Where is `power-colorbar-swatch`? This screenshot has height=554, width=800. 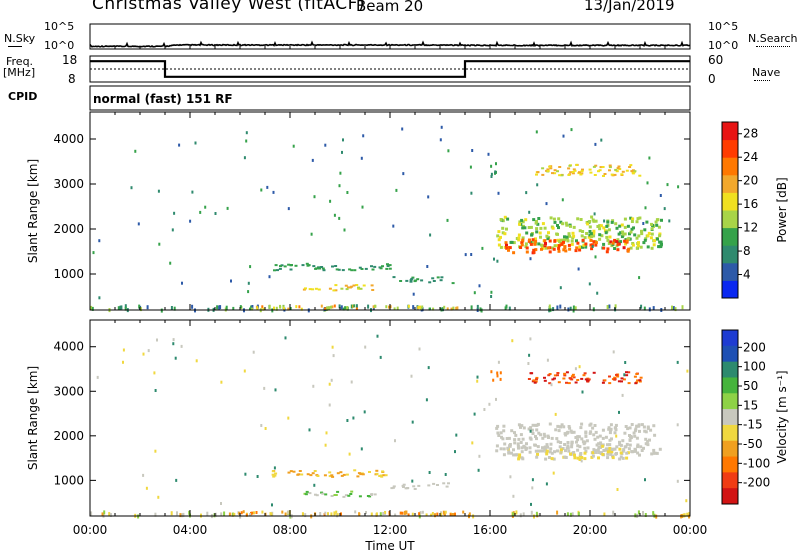 power-colorbar-swatch is located at coordinates (730, 271).